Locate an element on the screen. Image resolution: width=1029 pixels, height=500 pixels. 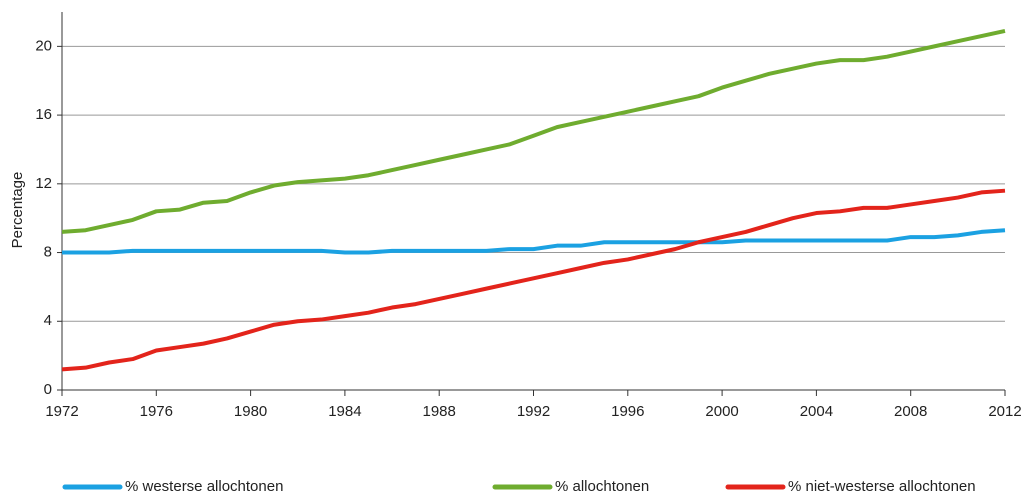
x-tick-label: 1976 is located at coordinates (156, 411).